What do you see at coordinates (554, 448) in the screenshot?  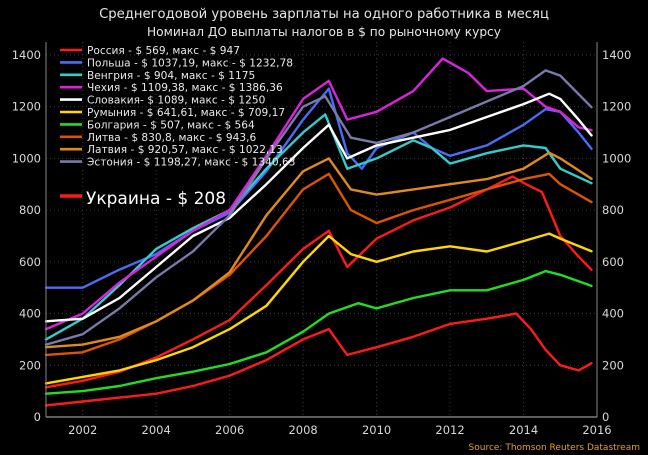 I see `source-note: Source: Thomson Reuters Datastream` at bounding box center [554, 448].